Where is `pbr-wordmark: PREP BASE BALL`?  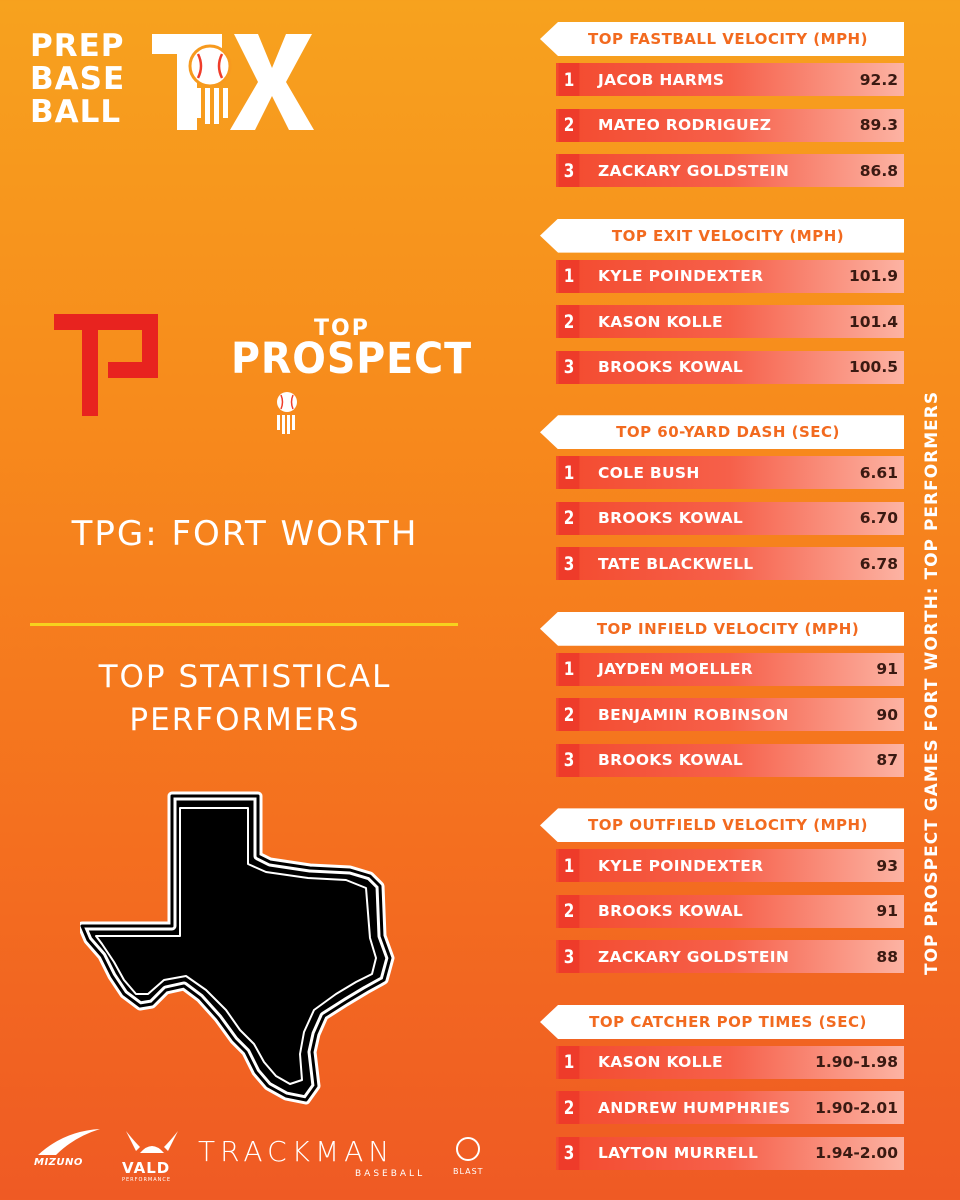
pbr-wordmark: PREP BASE BALL is located at coordinates (77, 79).